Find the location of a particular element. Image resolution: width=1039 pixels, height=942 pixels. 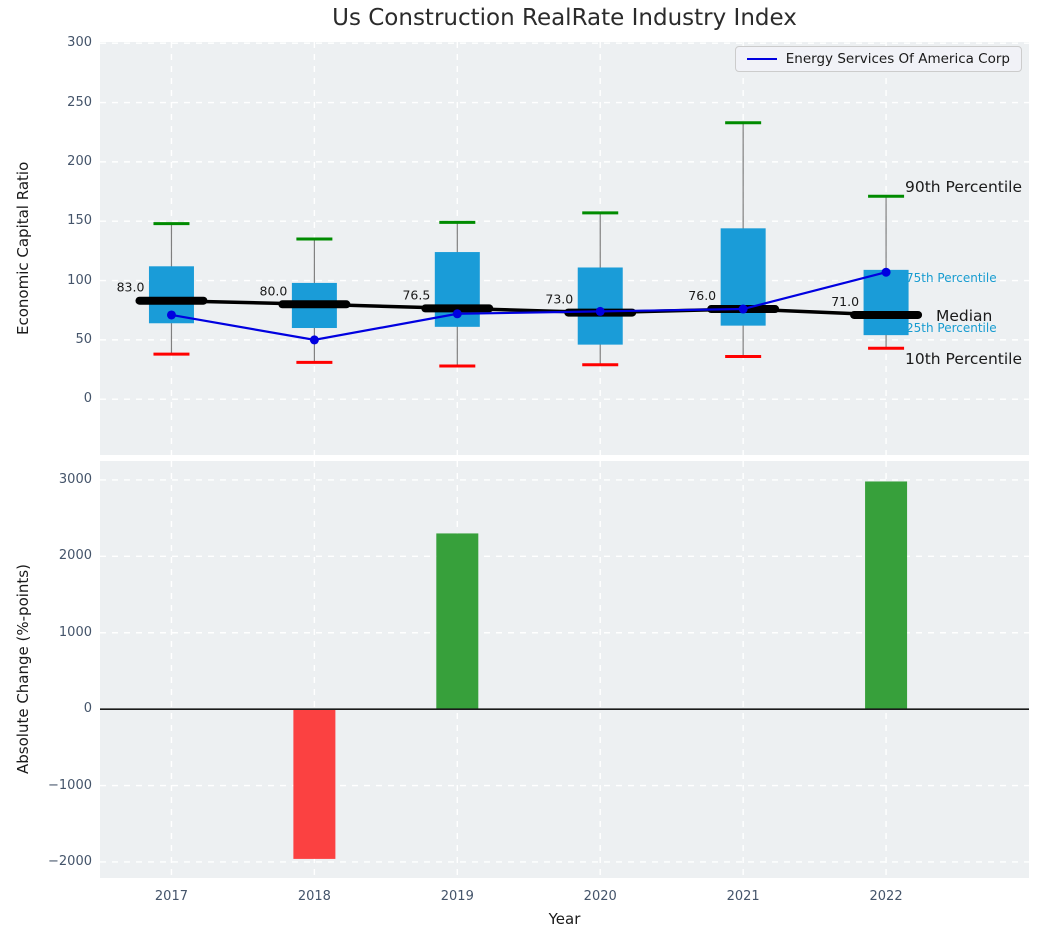

legend: Energy Services Of America Corp is located at coordinates (878, 59).